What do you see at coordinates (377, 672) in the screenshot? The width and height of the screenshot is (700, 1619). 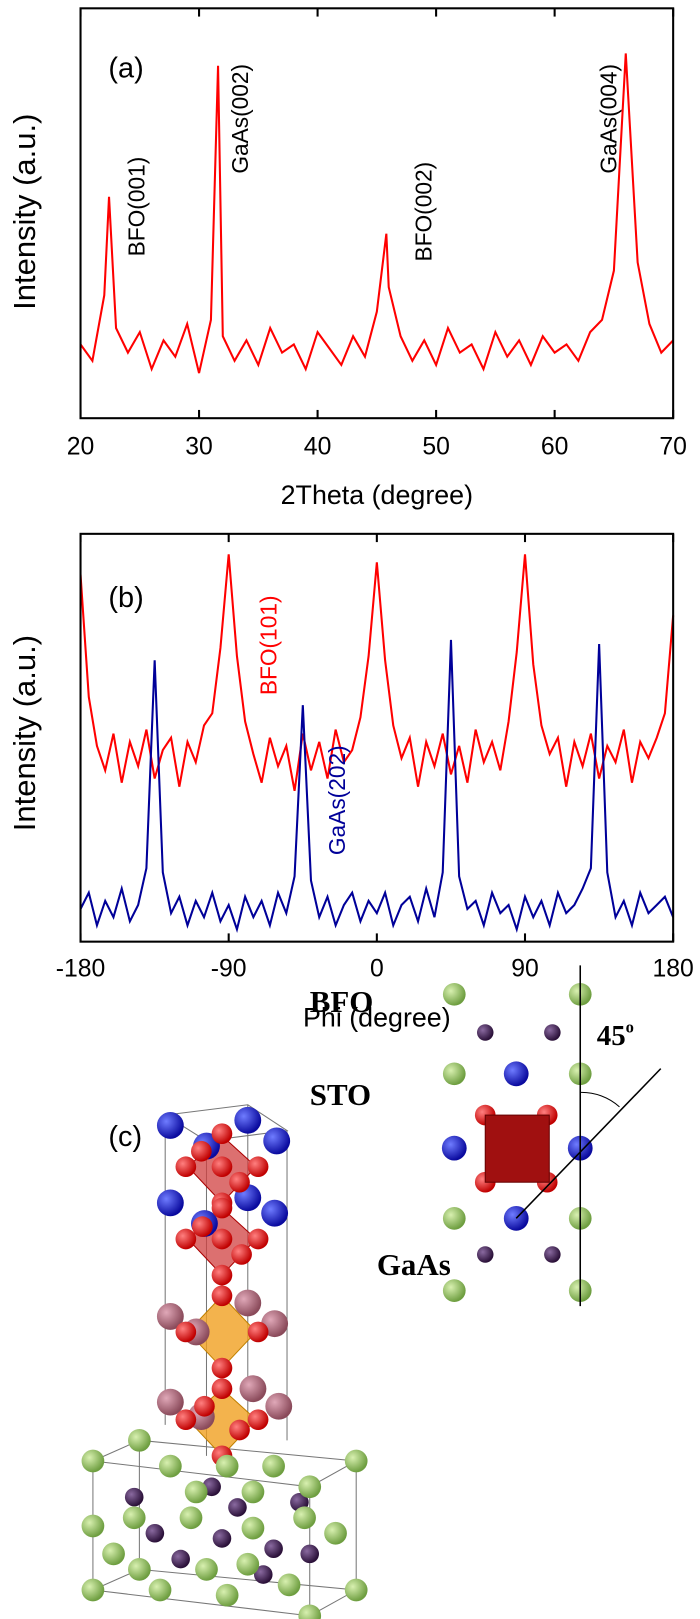 I see `data-line` at bounding box center [377, 672].